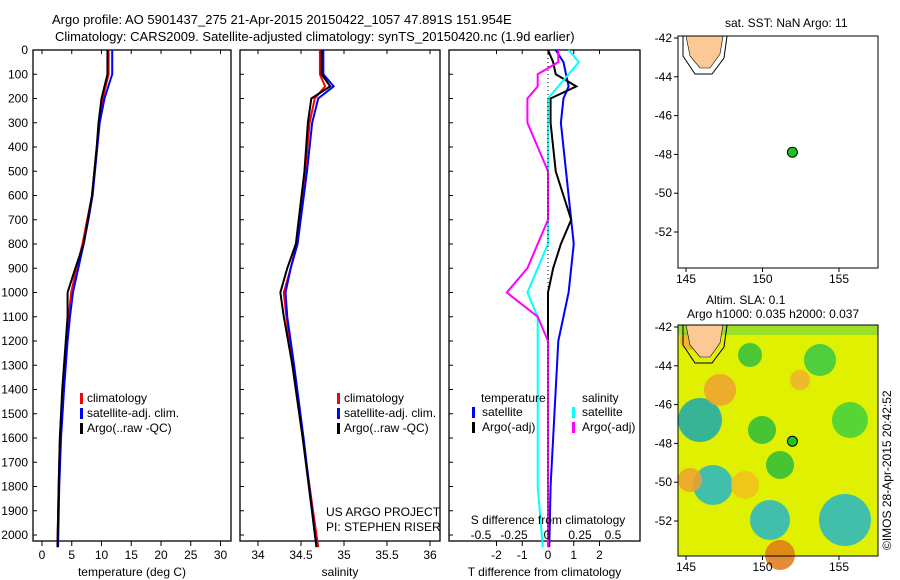 This screenshot has width=900, height=580. I want to click on series-line-satellite-adj-clim-, so click(310, 299).